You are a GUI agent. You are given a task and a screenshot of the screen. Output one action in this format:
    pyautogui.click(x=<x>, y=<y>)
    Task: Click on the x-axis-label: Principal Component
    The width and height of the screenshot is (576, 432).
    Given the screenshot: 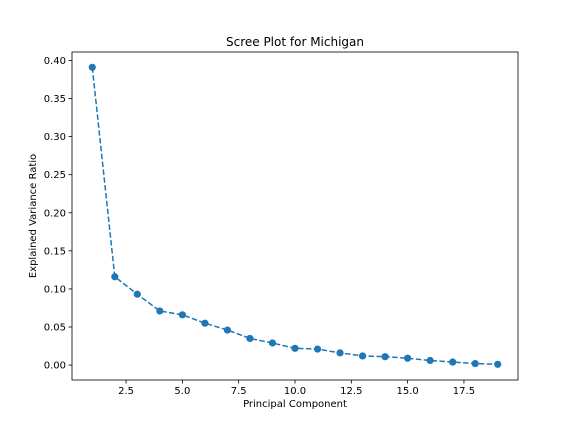 What is the action you would take?
    pyautogui.click(x=295, y=404)
    